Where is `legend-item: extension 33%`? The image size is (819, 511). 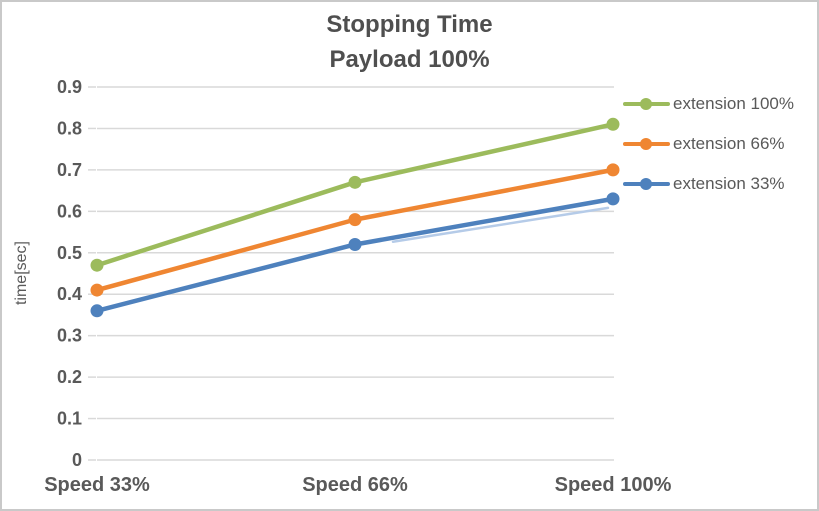 legend-item: extension 33% is located at coordinates (708, 184).